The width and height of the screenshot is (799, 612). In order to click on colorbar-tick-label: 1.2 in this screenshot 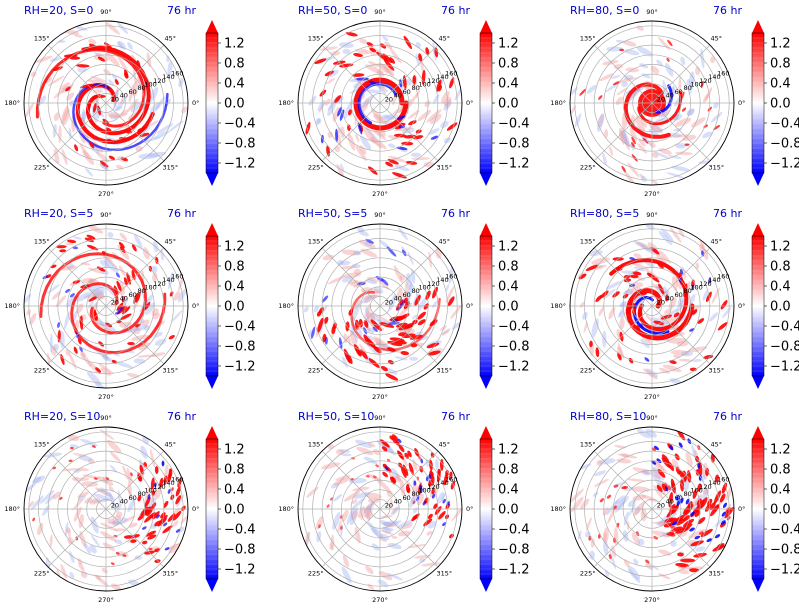, I will do `click(780, 450)`.